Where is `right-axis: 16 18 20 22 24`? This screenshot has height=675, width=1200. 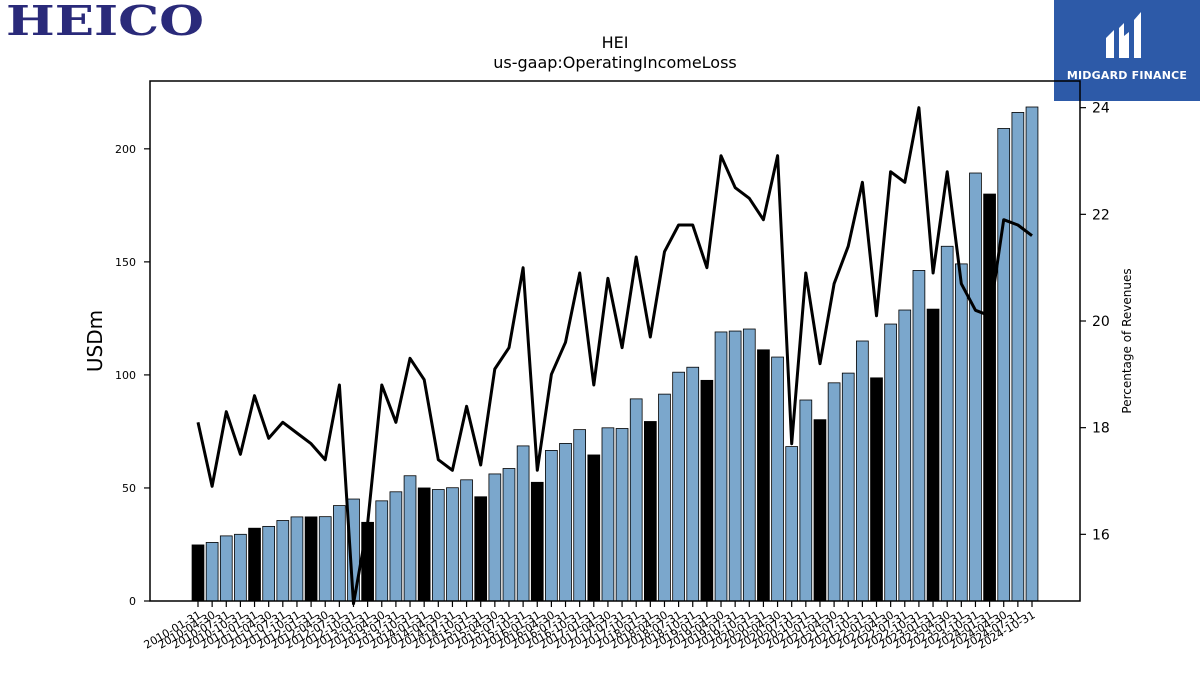 right-axis: 16 18 20 22 24 is located at coordinates (1095, 322).